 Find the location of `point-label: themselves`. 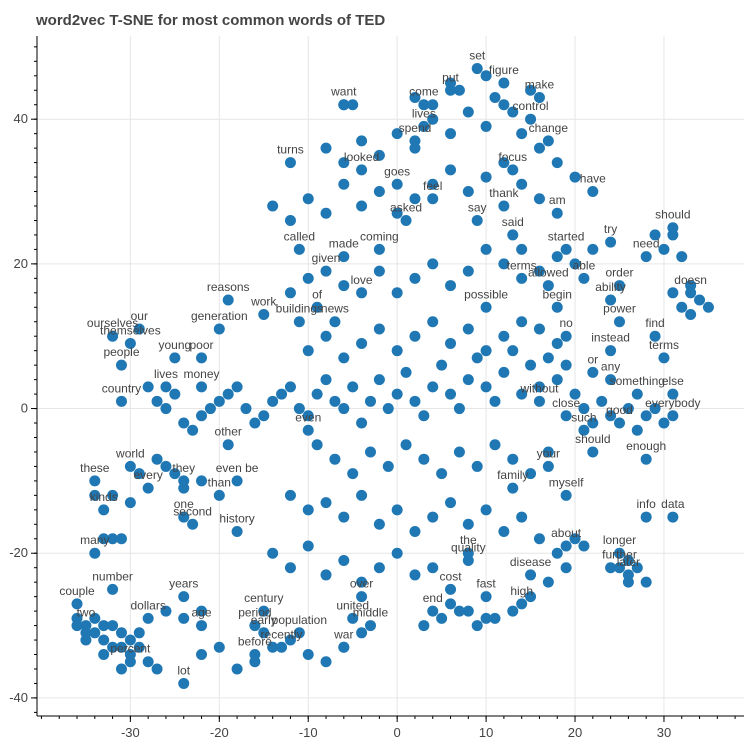

point-label: themselves is located at coordinates (130, 330).